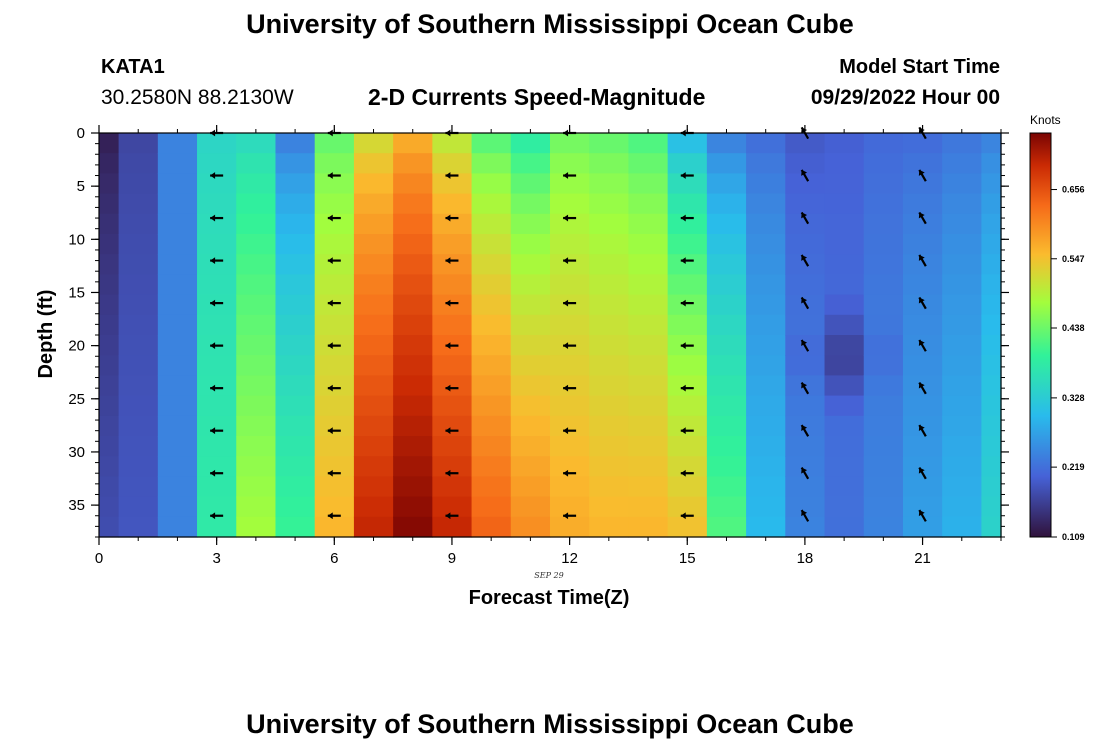 The width and height of the screenshot is (1100, 750). What do you see at coordinates (46, 334) in the screenshot?
I see `y-axis-title: Depth (ft)` at bounding box center [46, 334].